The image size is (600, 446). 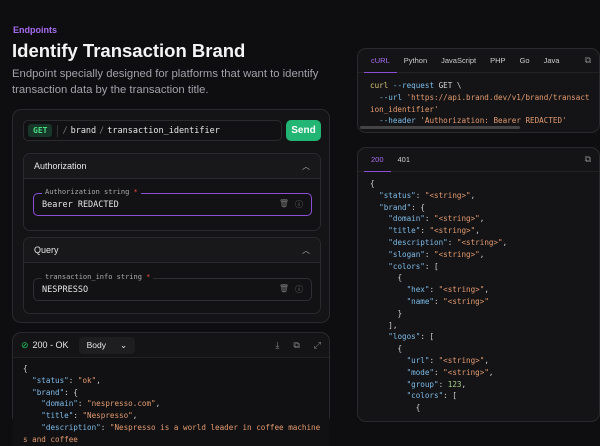 I want to click on expand-icon: ⤢, so click(x=317, y=344).